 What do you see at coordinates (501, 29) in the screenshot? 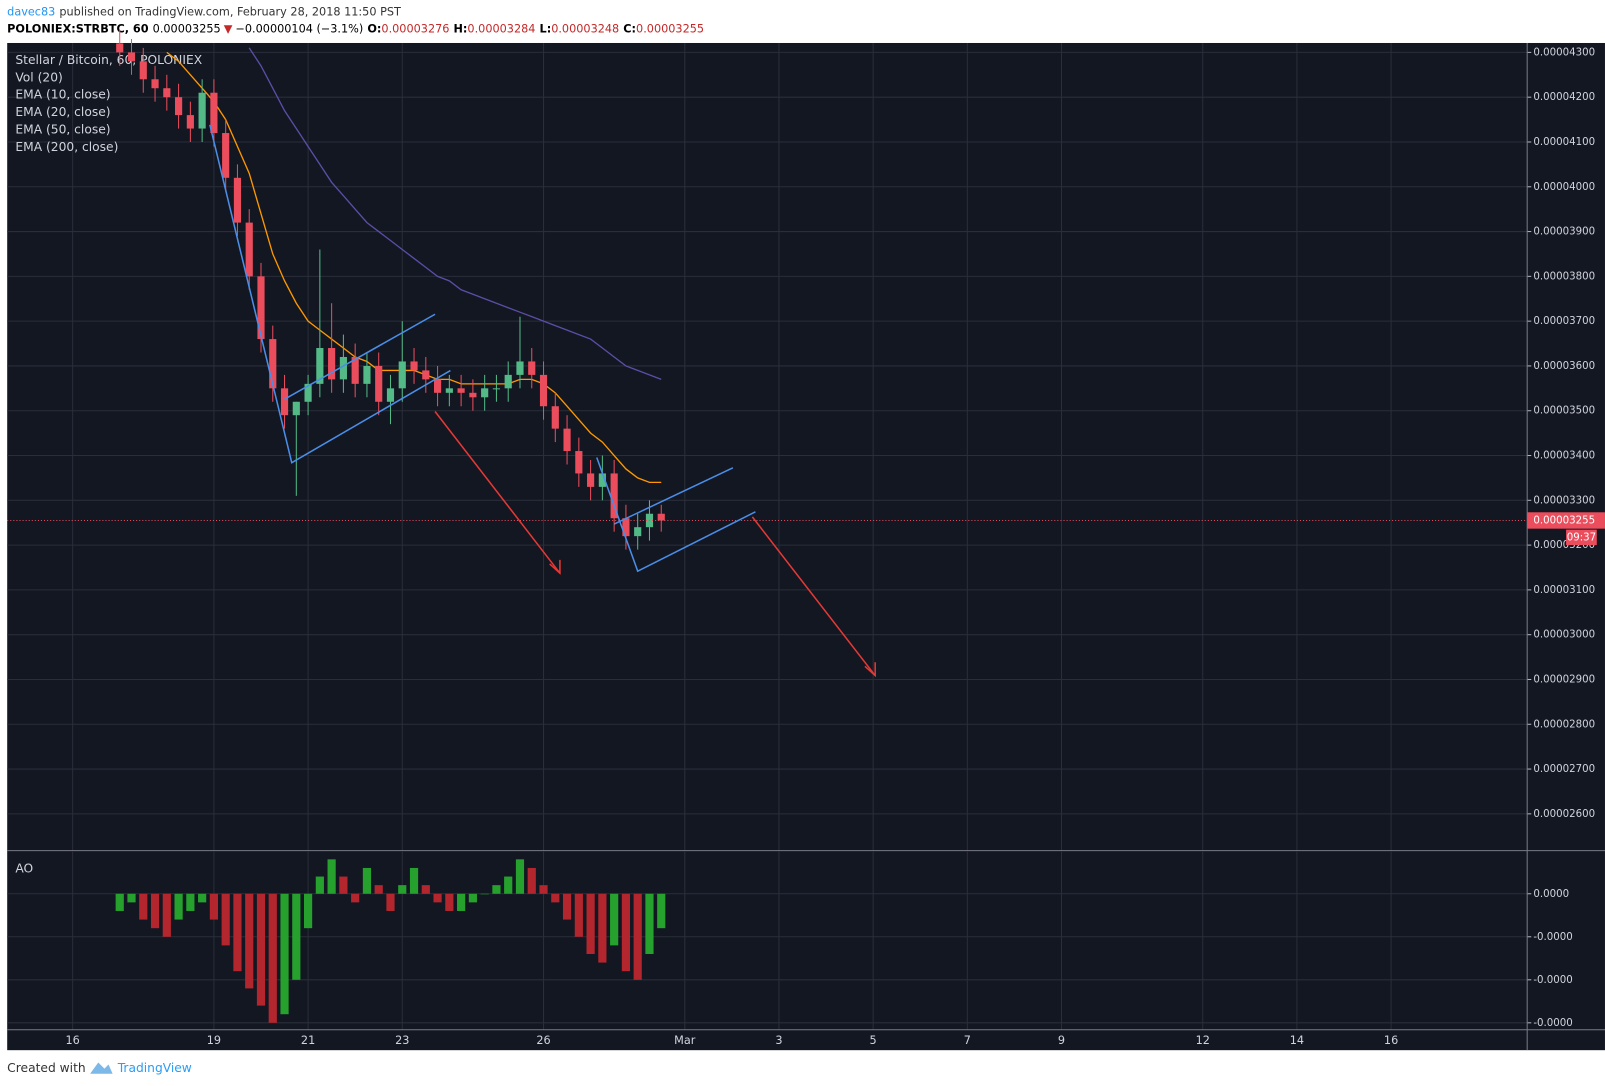
I see `ohlc-value: 0.00003284` at bounding box center [501, 29].